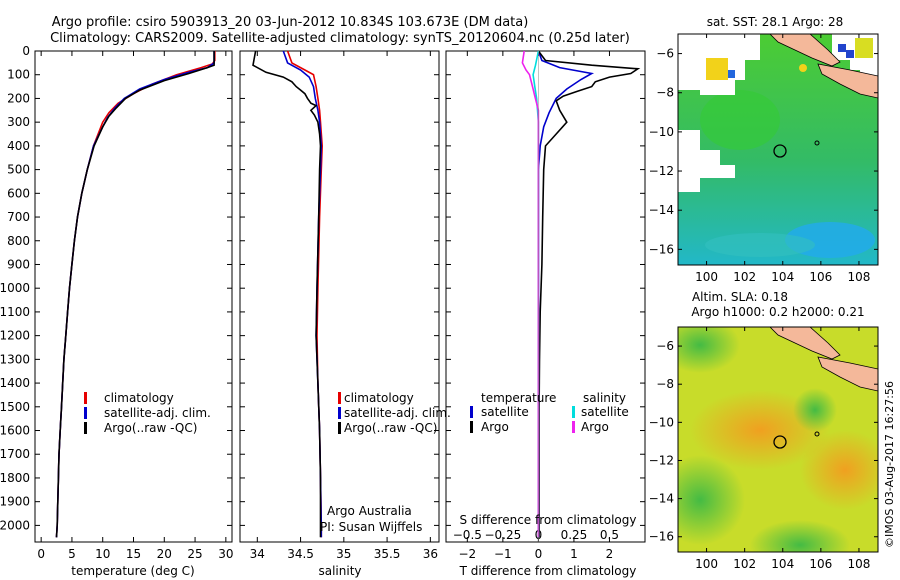  Describe the element at coordinates (397, 413) in the screenshot. I see `legend-label-satellite: satellite-adj. clim.` at that location.